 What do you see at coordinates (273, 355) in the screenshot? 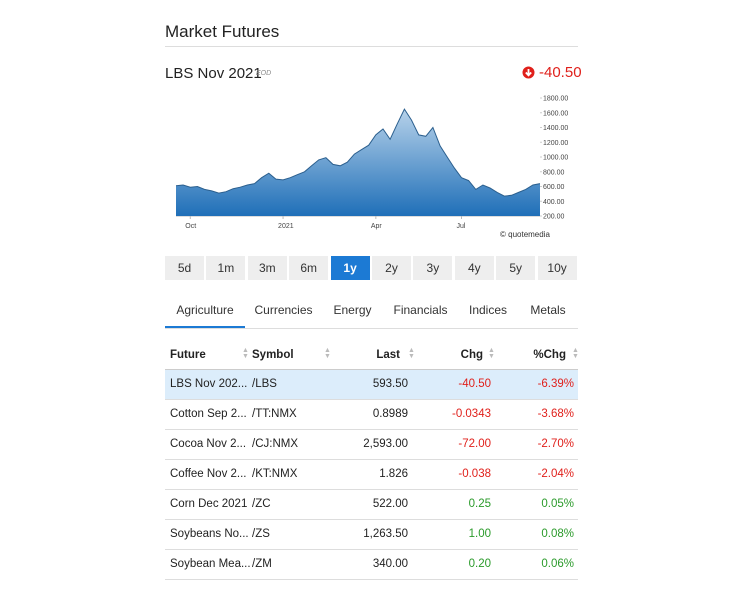
I see `column-header: Symbol` at bounding box center [273, 355].